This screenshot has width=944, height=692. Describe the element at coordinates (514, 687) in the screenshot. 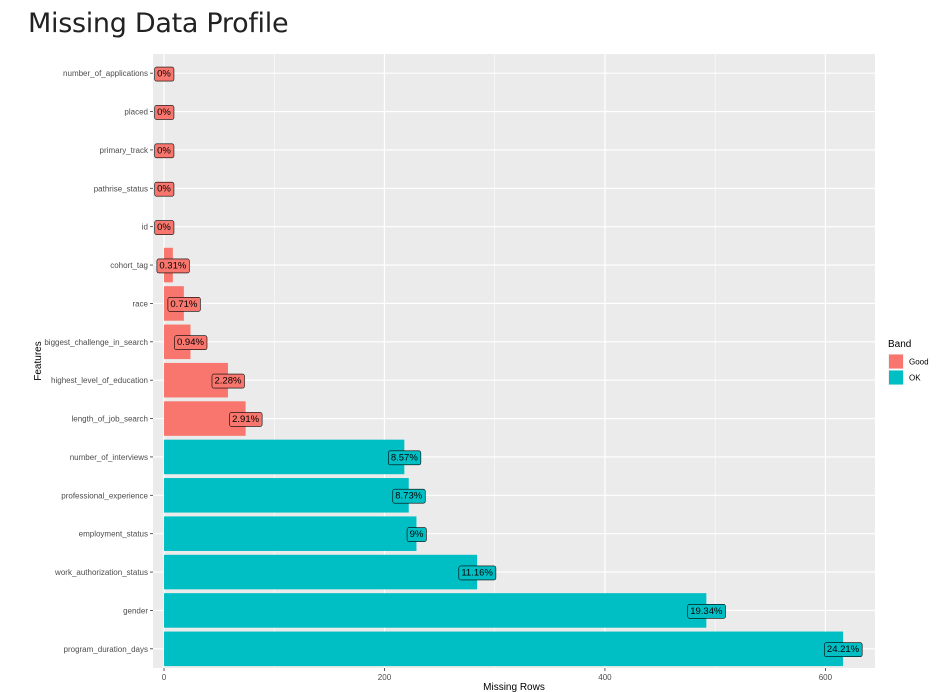

I see `x-axis-title: Missing Rows` at that location.